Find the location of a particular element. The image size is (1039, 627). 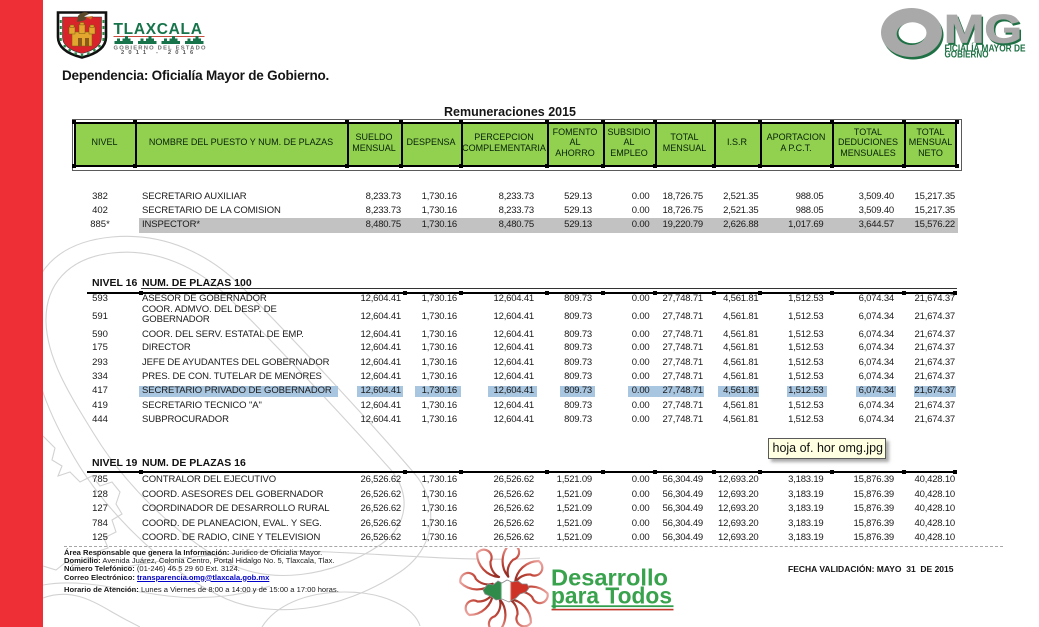

svg-text: Desarrollo is located at coordinates (609, 578).